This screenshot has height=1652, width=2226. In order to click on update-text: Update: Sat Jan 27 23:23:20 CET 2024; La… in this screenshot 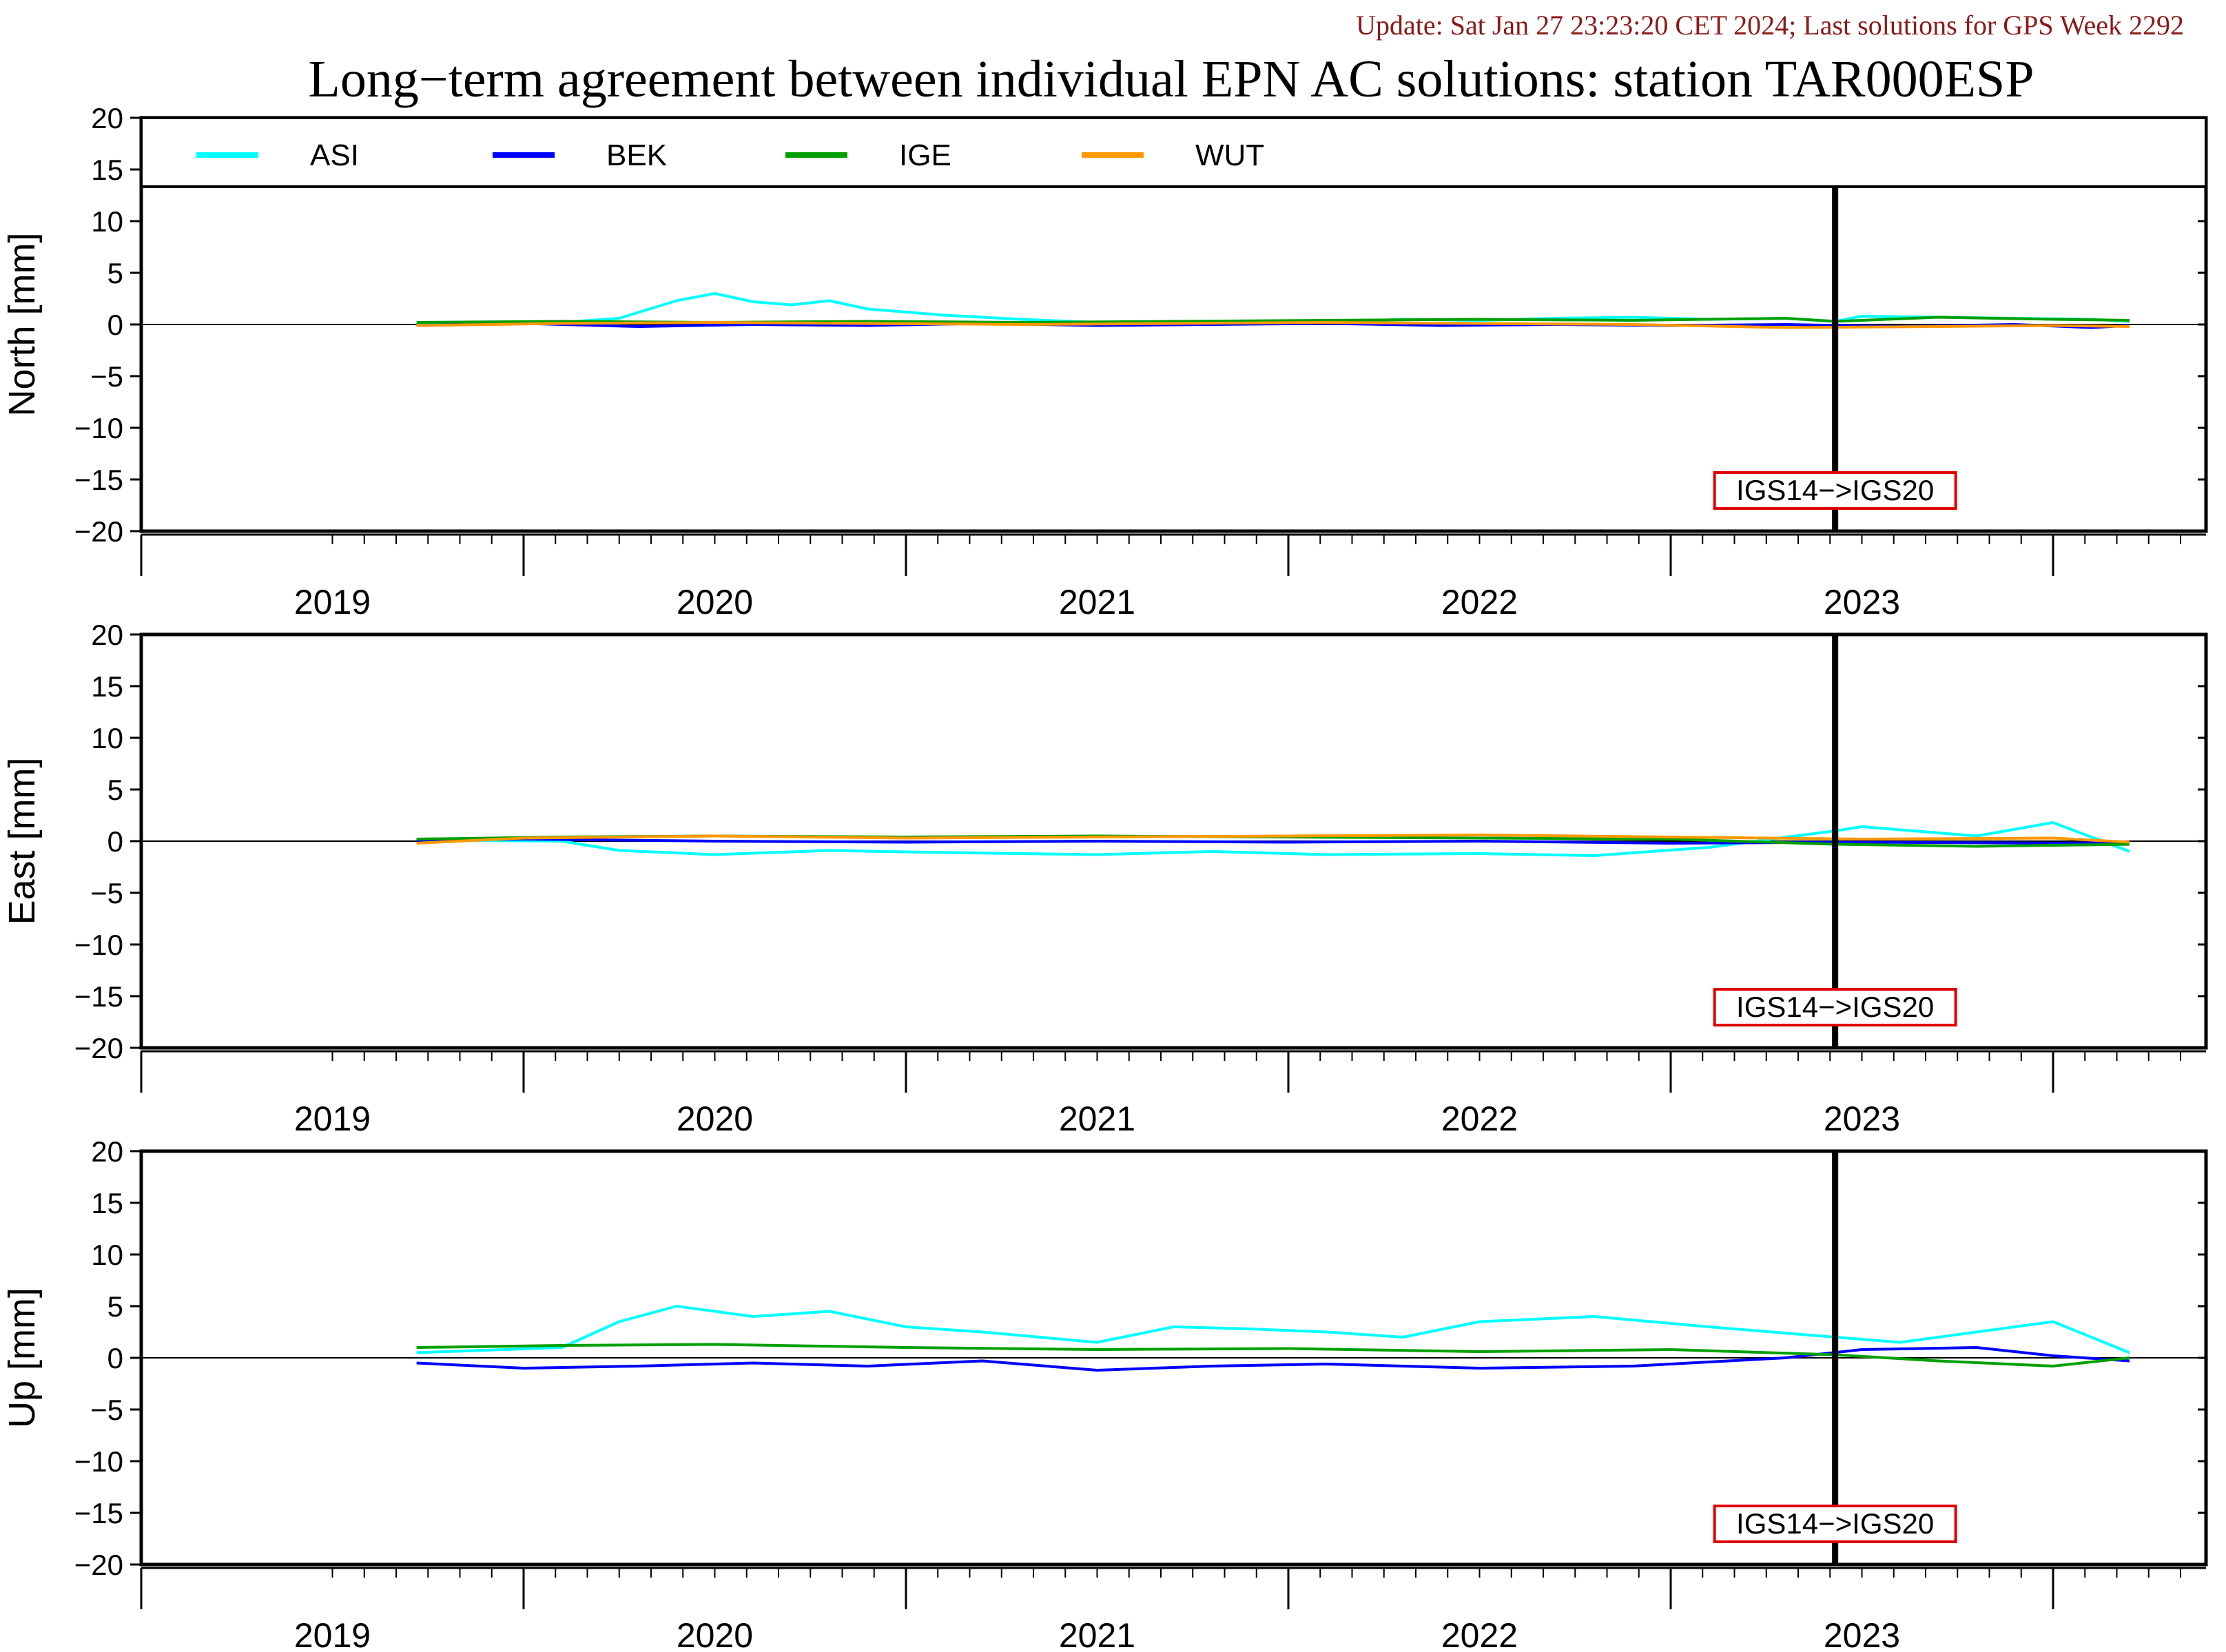, I will do `click(1770, 25)`.